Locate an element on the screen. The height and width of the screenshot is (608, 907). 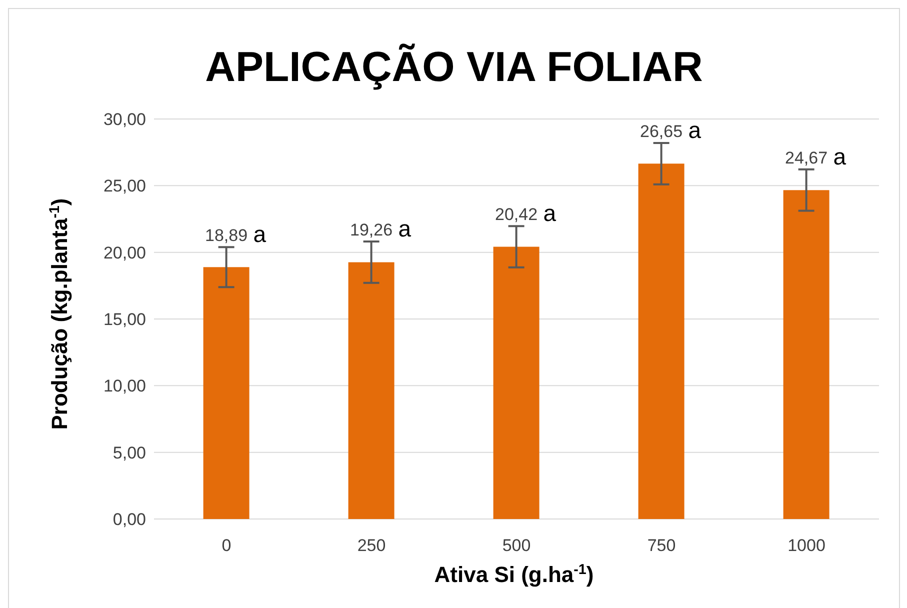
data-label: 20,42 is located at coordinates (516, 214).